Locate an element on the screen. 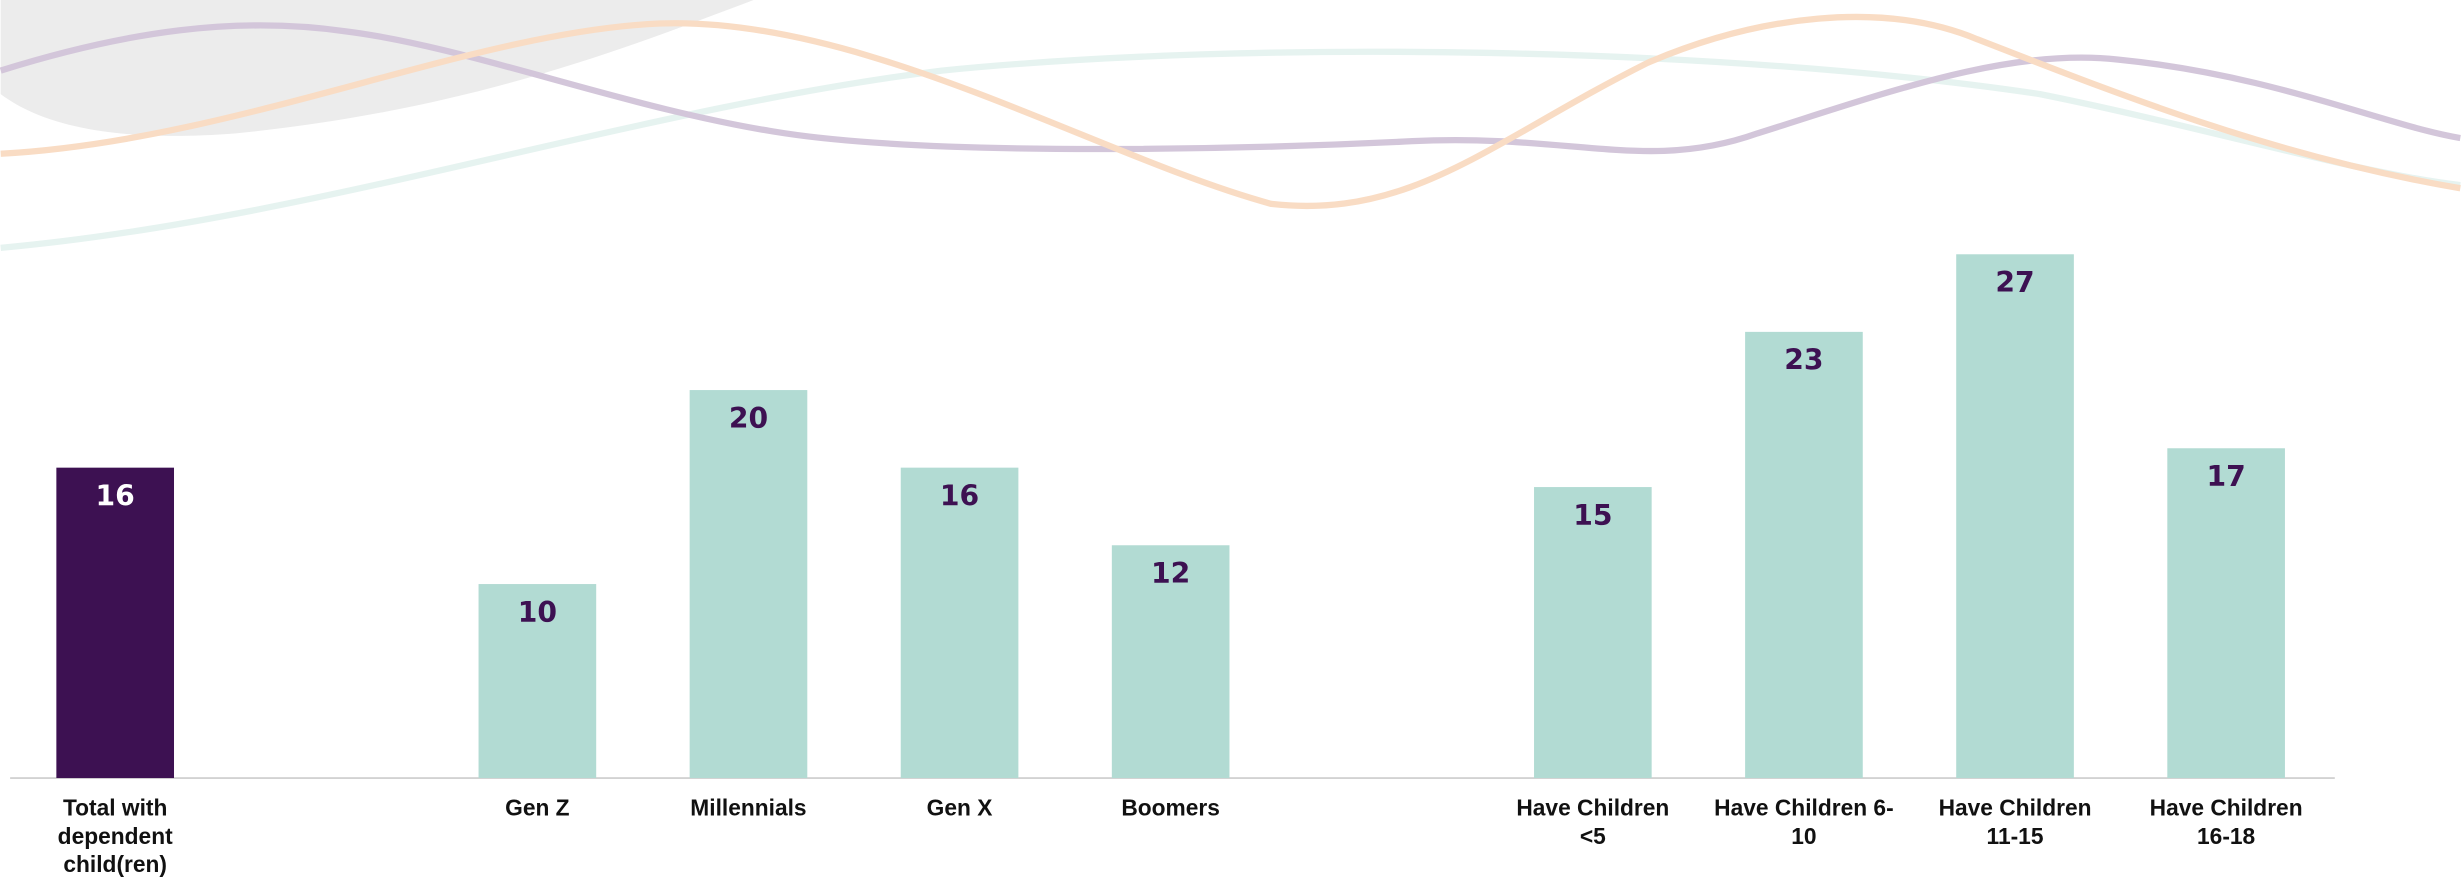 The height and width of the screenshot is (880, 2461). x-tick-label: Have Children <5 is located at coordinates (1593, 823).